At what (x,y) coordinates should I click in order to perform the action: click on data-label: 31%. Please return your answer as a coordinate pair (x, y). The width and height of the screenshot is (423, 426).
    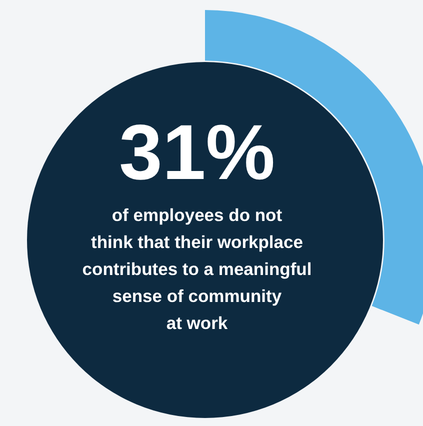
    Looking at the image, I should click on (197, 152).